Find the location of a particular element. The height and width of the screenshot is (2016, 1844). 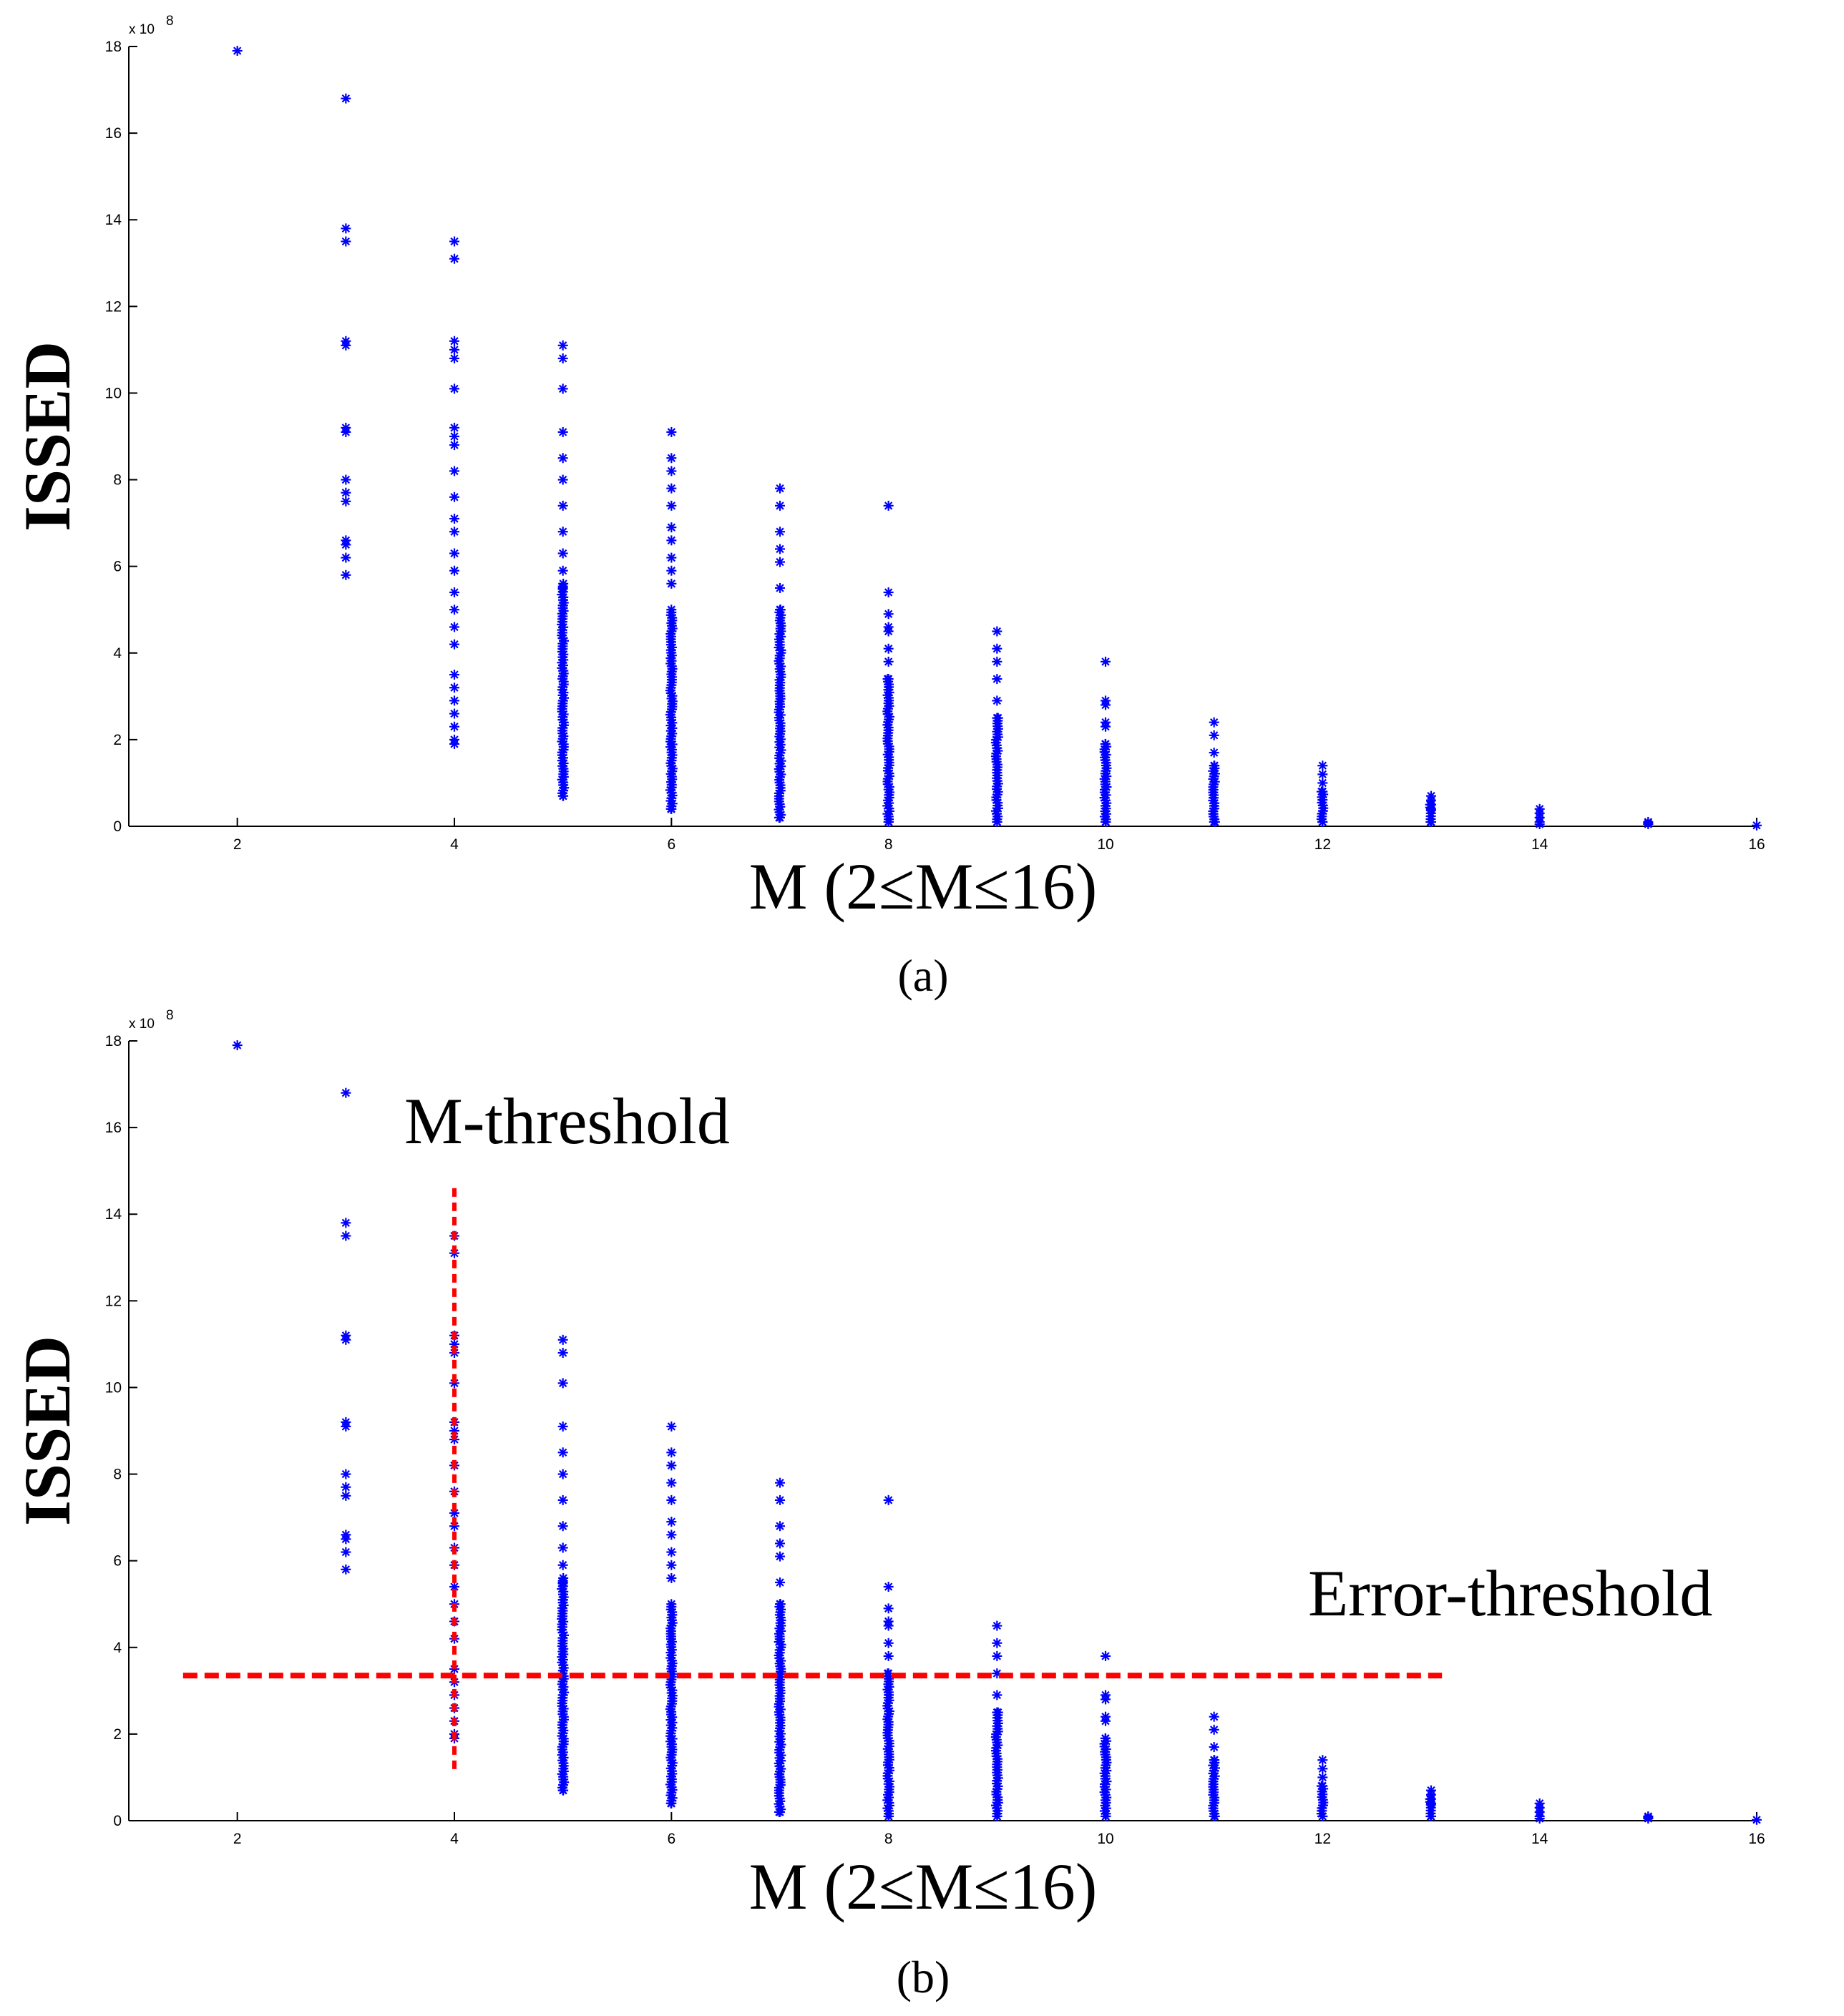

y-tick-label: 16 is located at coordinates (114, 133).